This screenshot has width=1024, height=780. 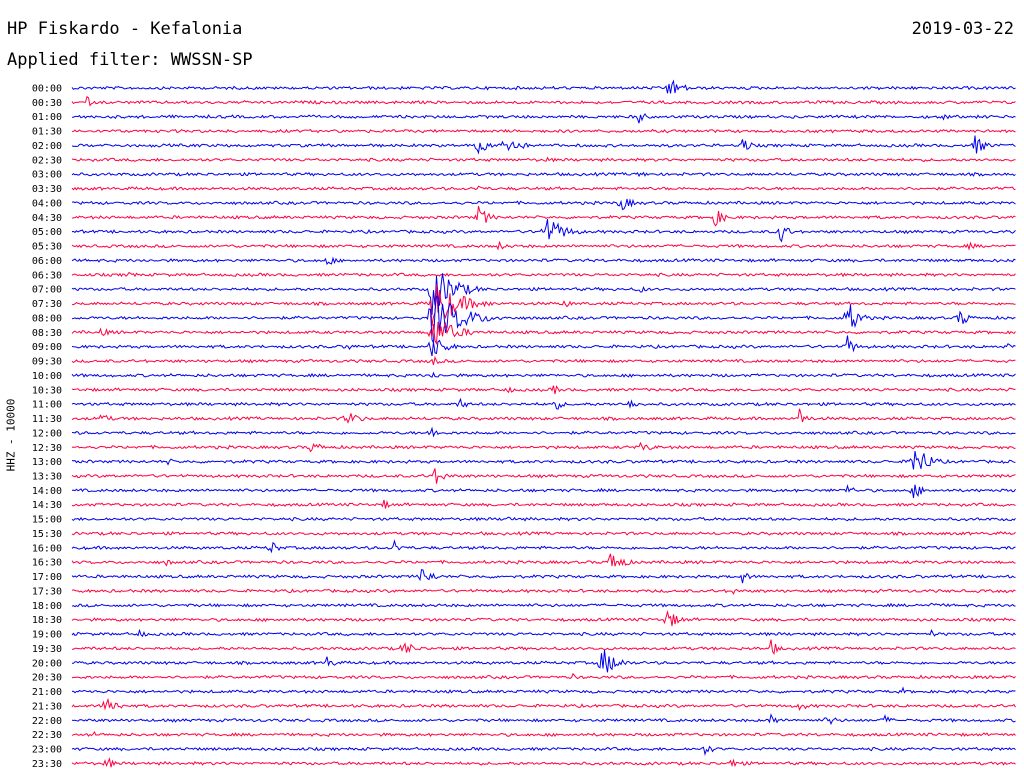 What do you see at coordinates (47, 448) in the screenshot?
I see `time-label: 12:30` at bounding box center [47, 448].